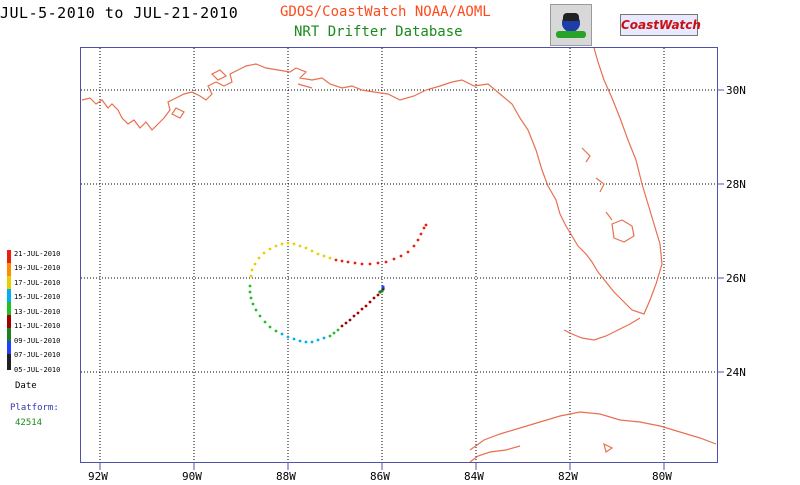 The image size is (800, 485). What do you see at coordinates (736, 278) in the screenshot?
I see `lat-tick-label: 26N` at bounding box center [736, 278].